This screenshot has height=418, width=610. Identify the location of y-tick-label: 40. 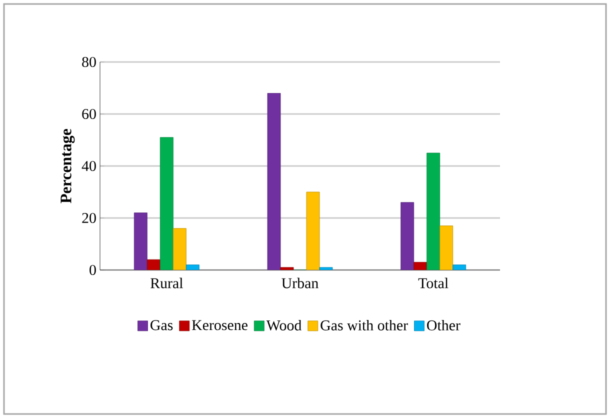
(89, 166).